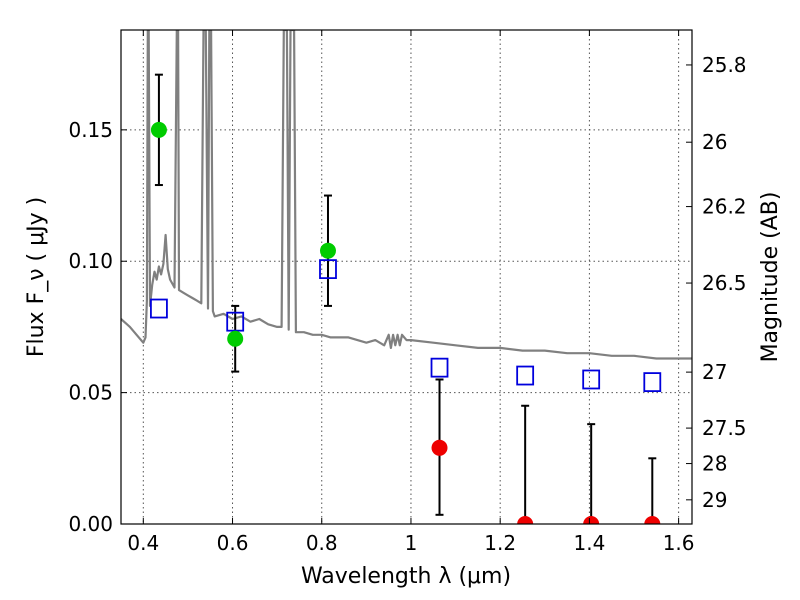 This screenshot has height=600, width=800. Describe the element at coordinates (90, 393) in the screenshot. I see `y-tick-label: 0.05` at that location.